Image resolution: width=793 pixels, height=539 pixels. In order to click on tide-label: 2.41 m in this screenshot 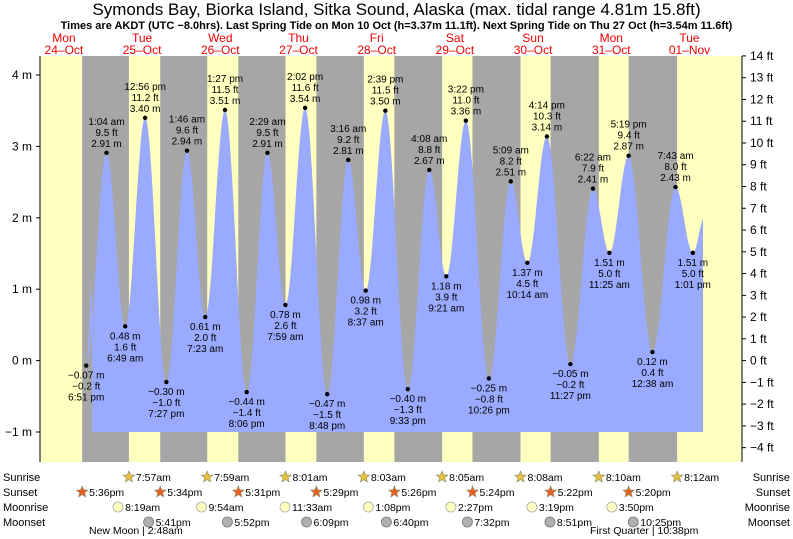, I will do `click(593, 180)`.